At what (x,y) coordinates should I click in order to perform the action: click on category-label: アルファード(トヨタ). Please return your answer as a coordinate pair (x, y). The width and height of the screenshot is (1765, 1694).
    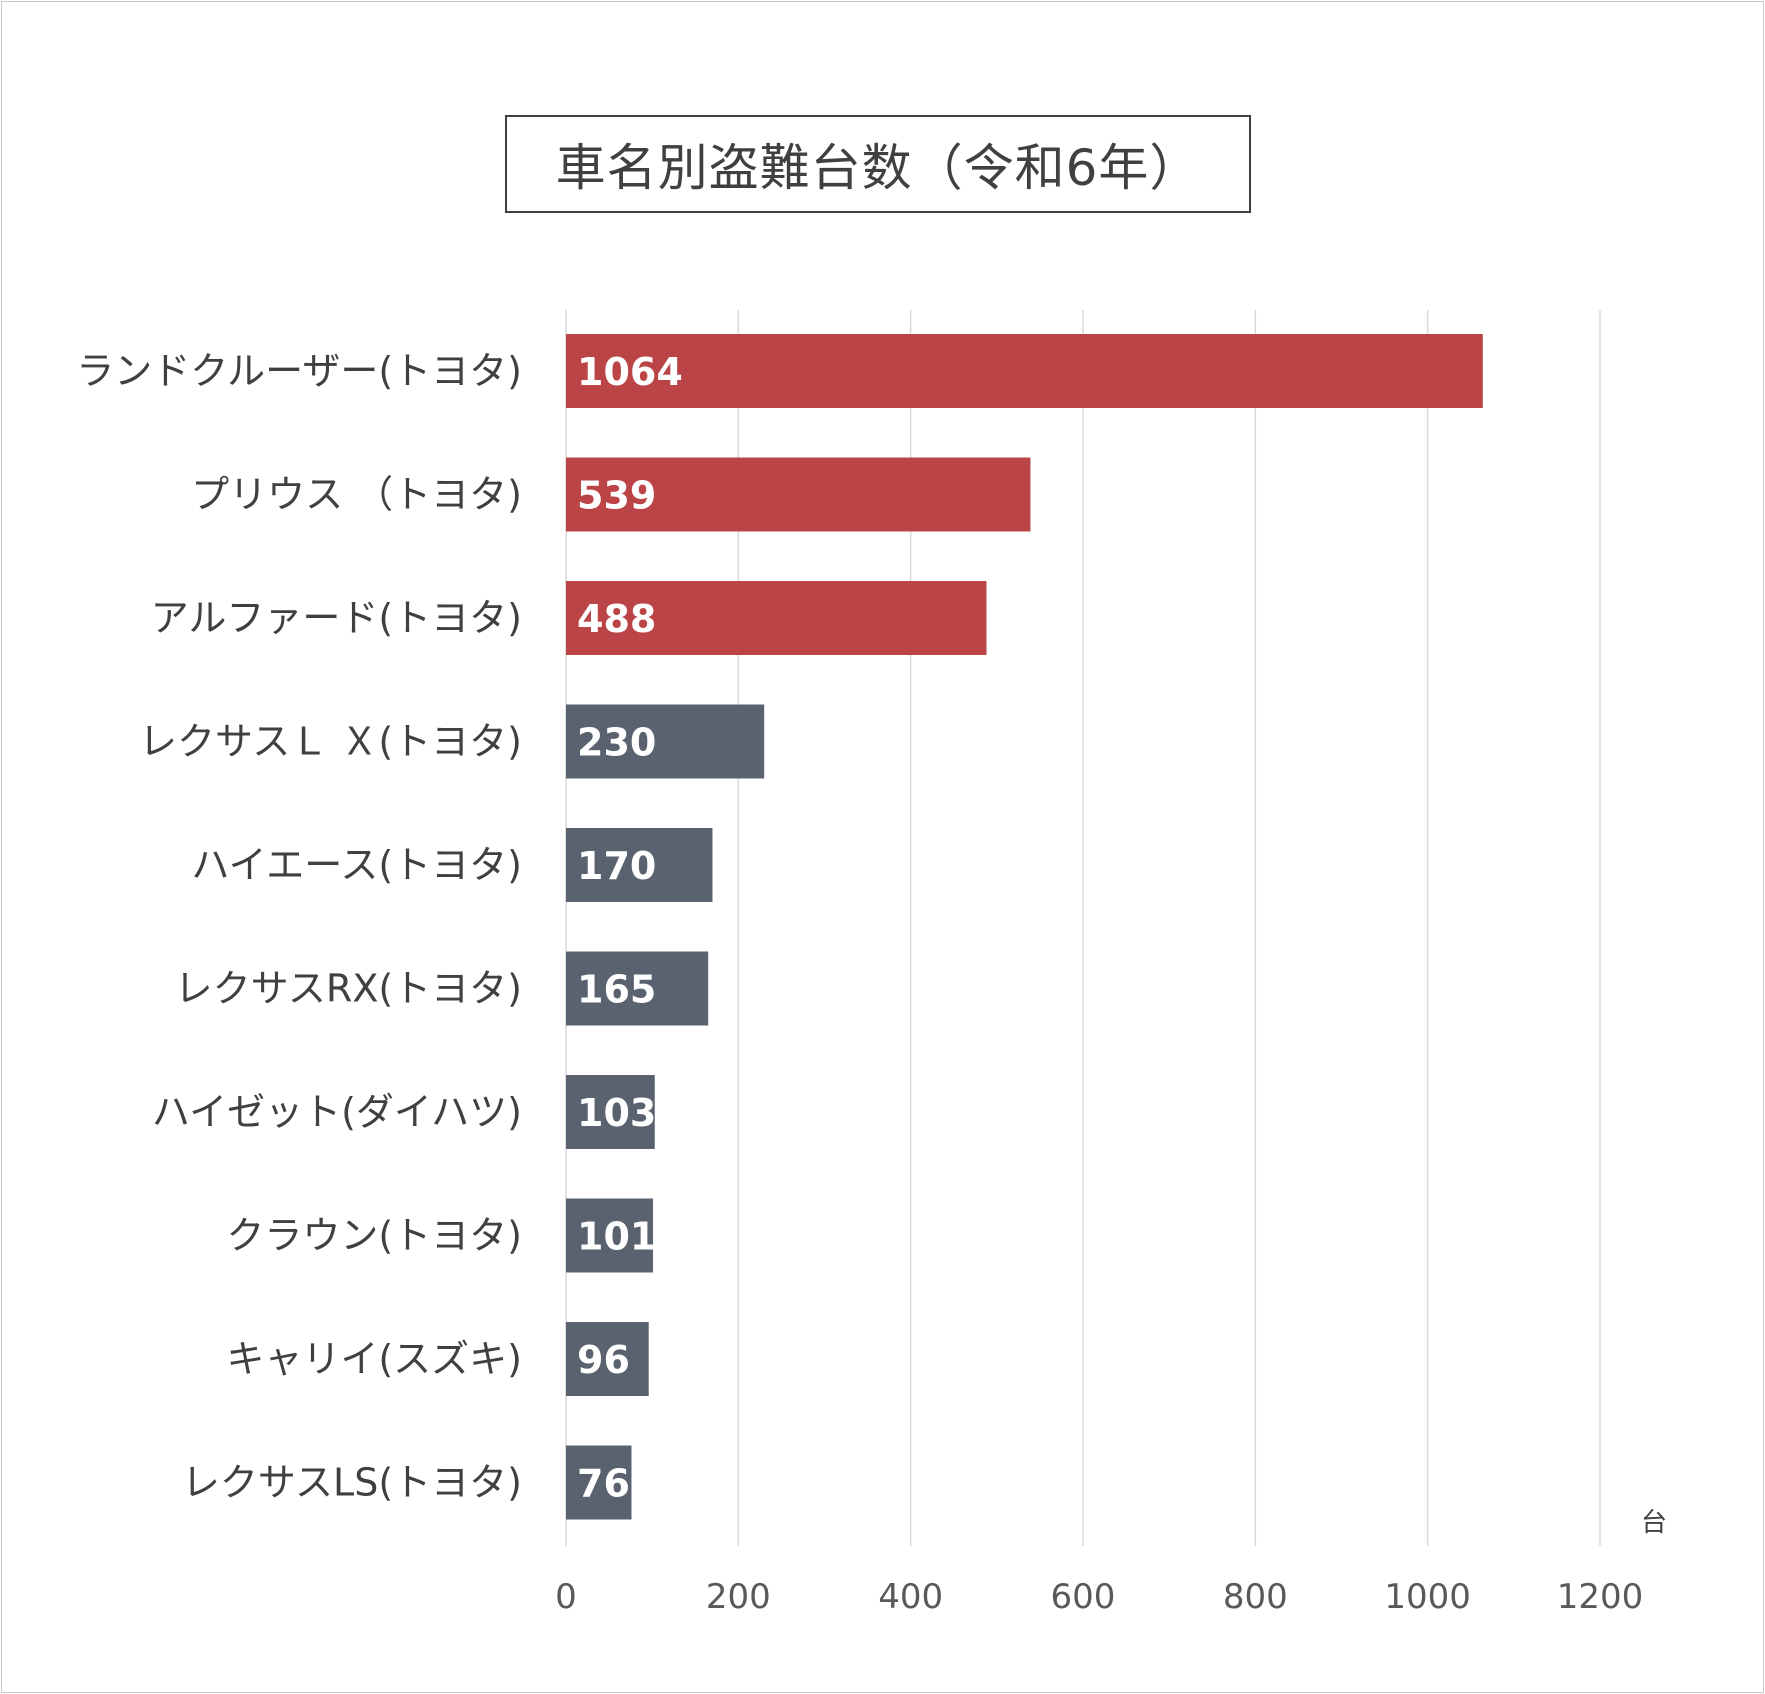
    Looking at the image, I should click on (336, 618).